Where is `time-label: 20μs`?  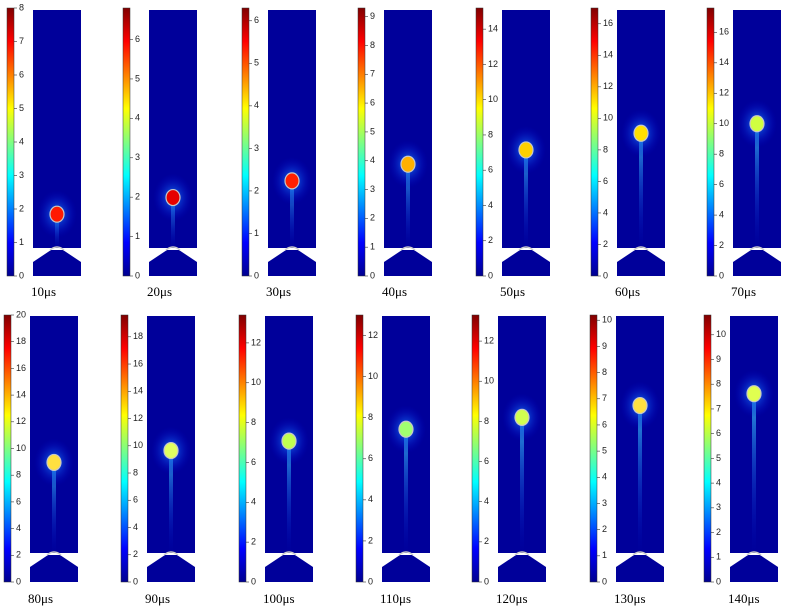
time-label: 20μs is located at coordinates (159, 291).